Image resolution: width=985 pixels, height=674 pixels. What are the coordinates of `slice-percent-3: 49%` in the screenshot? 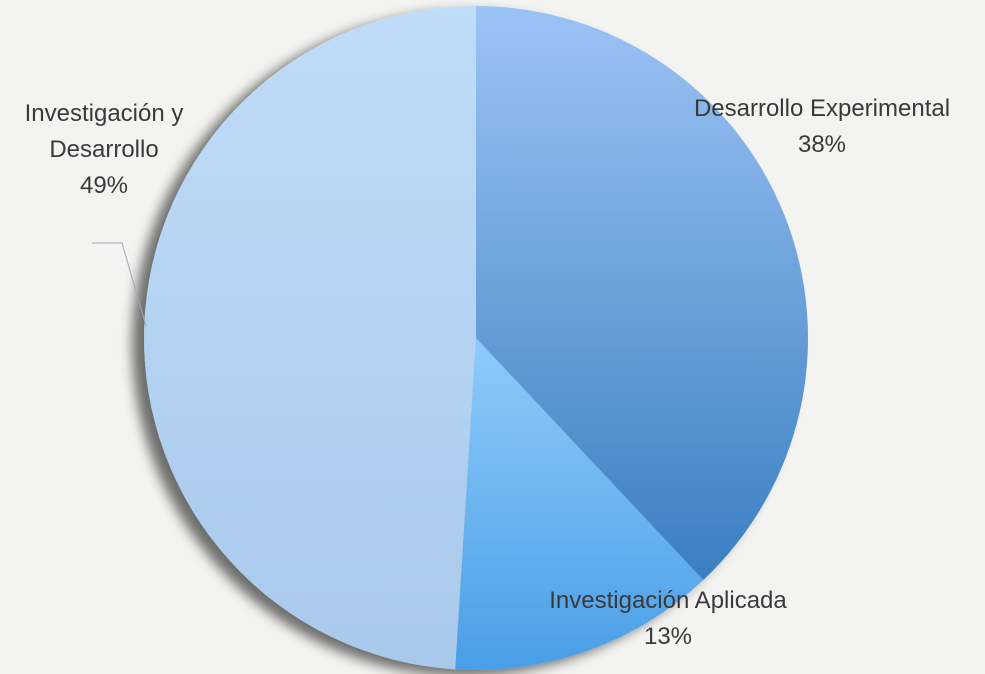 It's located at (104, 185).